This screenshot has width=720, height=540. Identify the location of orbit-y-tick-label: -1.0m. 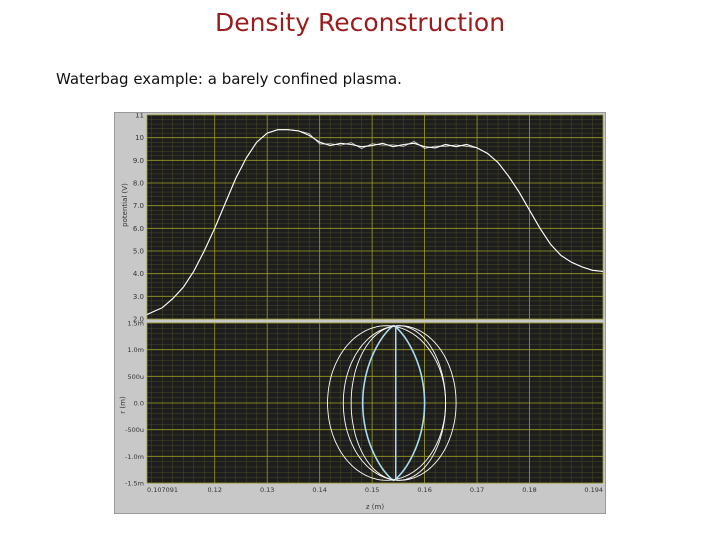
(134, 457).